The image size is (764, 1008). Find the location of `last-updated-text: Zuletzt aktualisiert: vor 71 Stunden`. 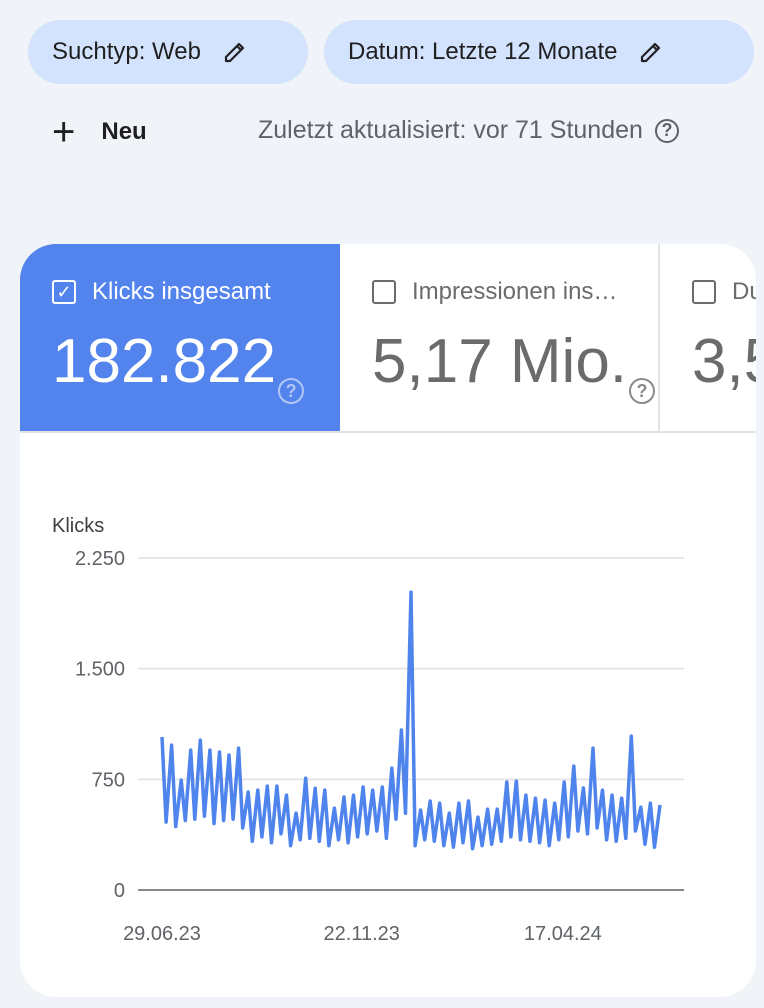

last-updated-text: Zuletzt aktualisiert: vor 71 Stunden is located at coordinates (450, 130).